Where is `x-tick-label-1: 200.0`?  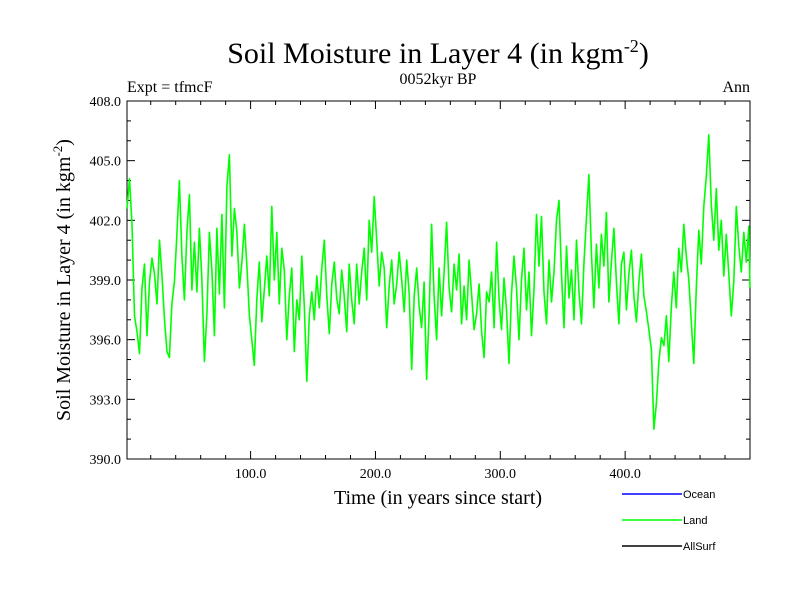
x-tick-label-1: 200.0 is located at coordinates (376, 474).